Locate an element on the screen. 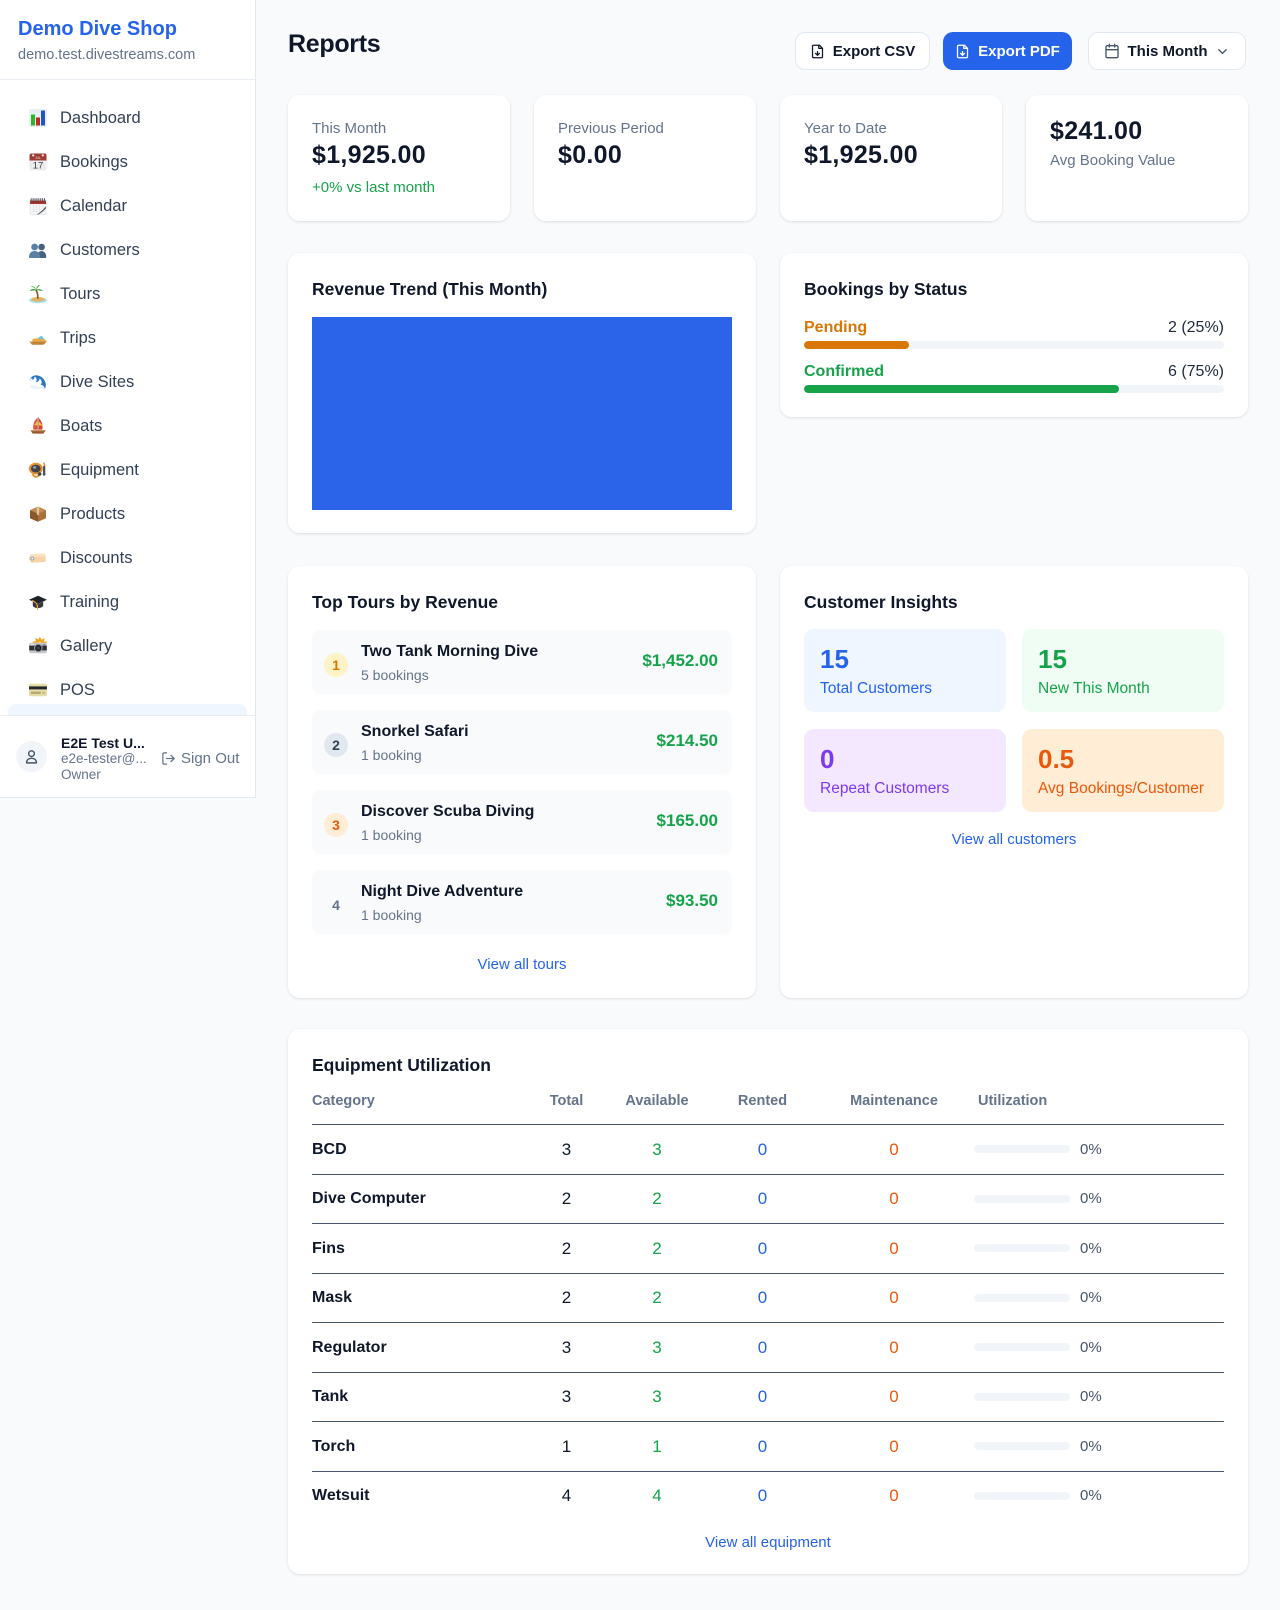  svg-text: JUL is located at coordinates (38, 158).